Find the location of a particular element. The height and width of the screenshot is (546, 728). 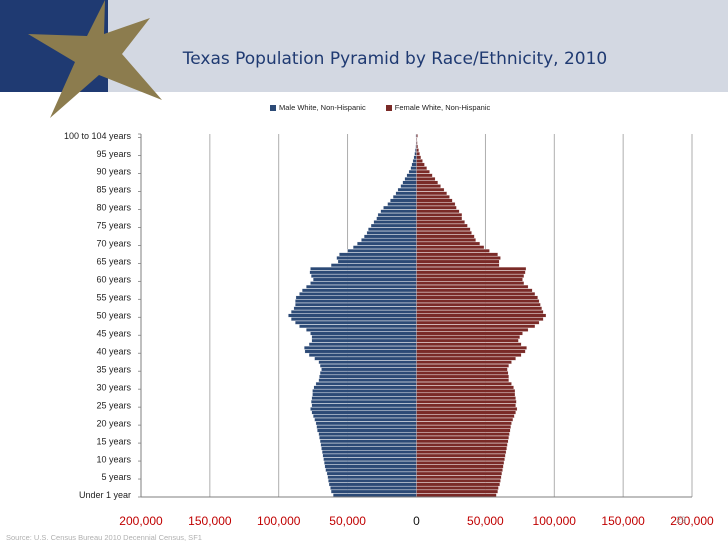

x-tick-label: 0 is located at coordinates (416, 521).